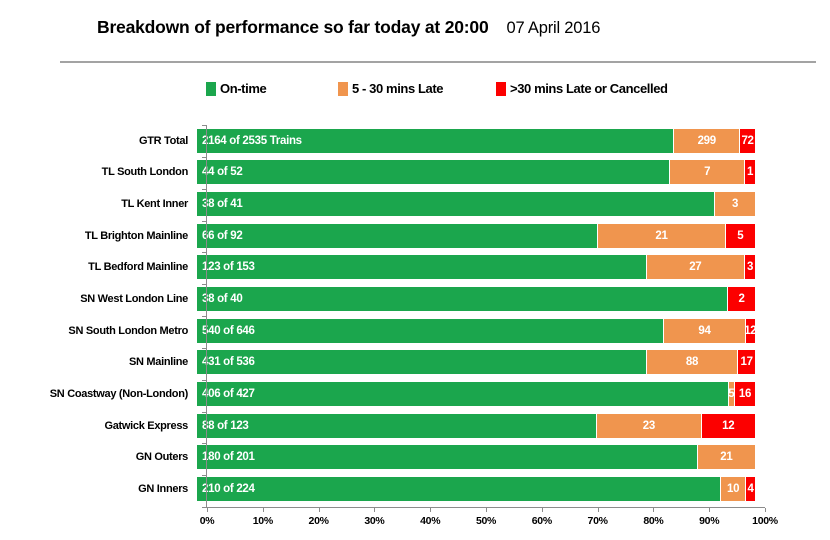  Describe the element at coordinates (136, 235) in the screenshot. I see `category-label: TL Brighton Mainline` at that location.